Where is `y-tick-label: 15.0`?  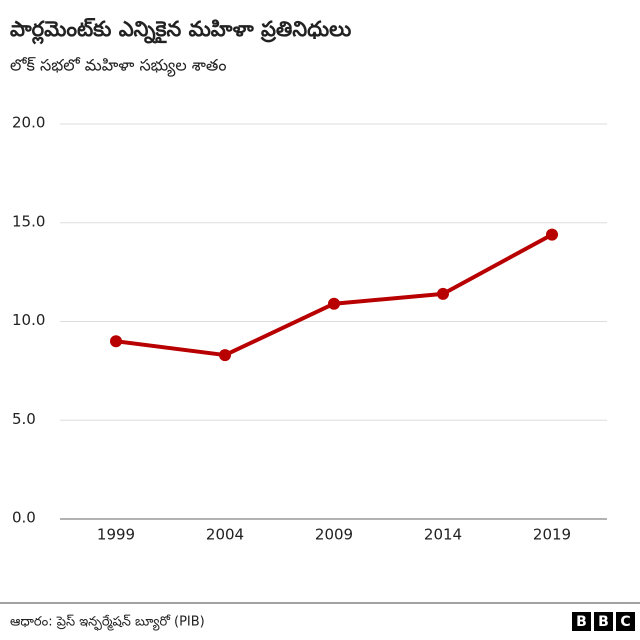
y-tick-label: 15.0 is located at coordinates (28, 221).